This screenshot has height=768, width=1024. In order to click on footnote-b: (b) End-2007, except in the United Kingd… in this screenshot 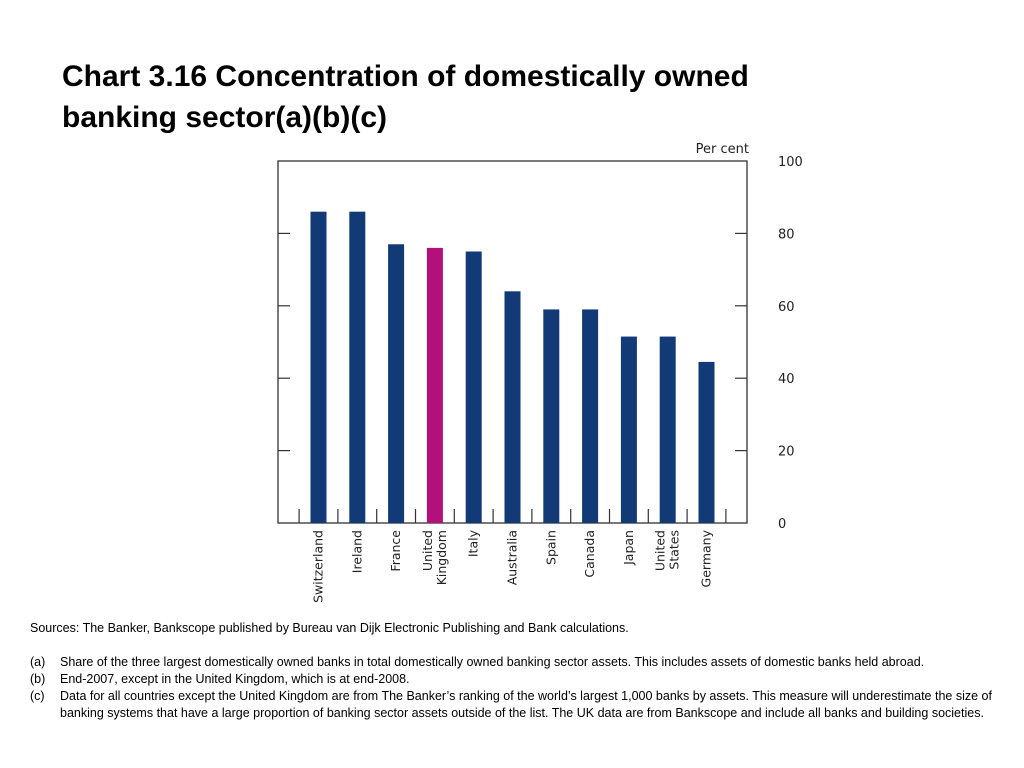, I will do `click(512, 679)`.